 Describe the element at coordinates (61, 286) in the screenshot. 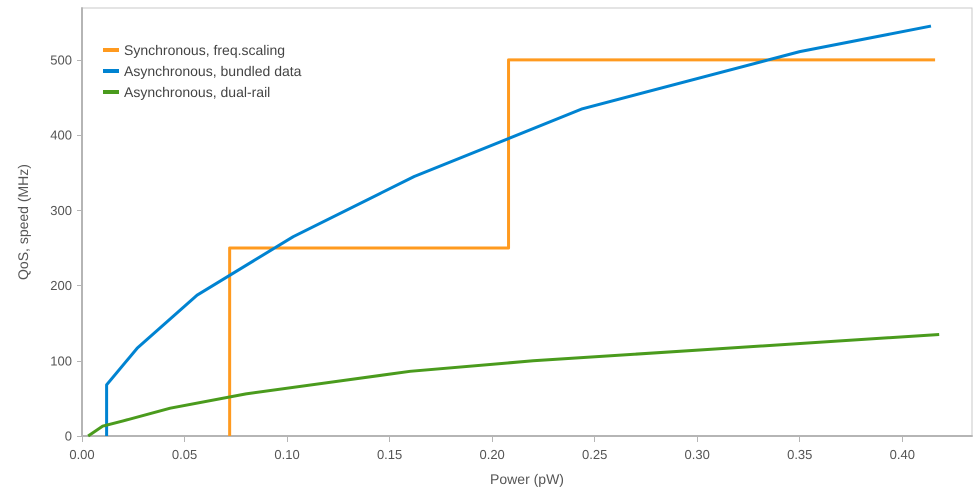

I see `y-tick-label: 200` at that location.